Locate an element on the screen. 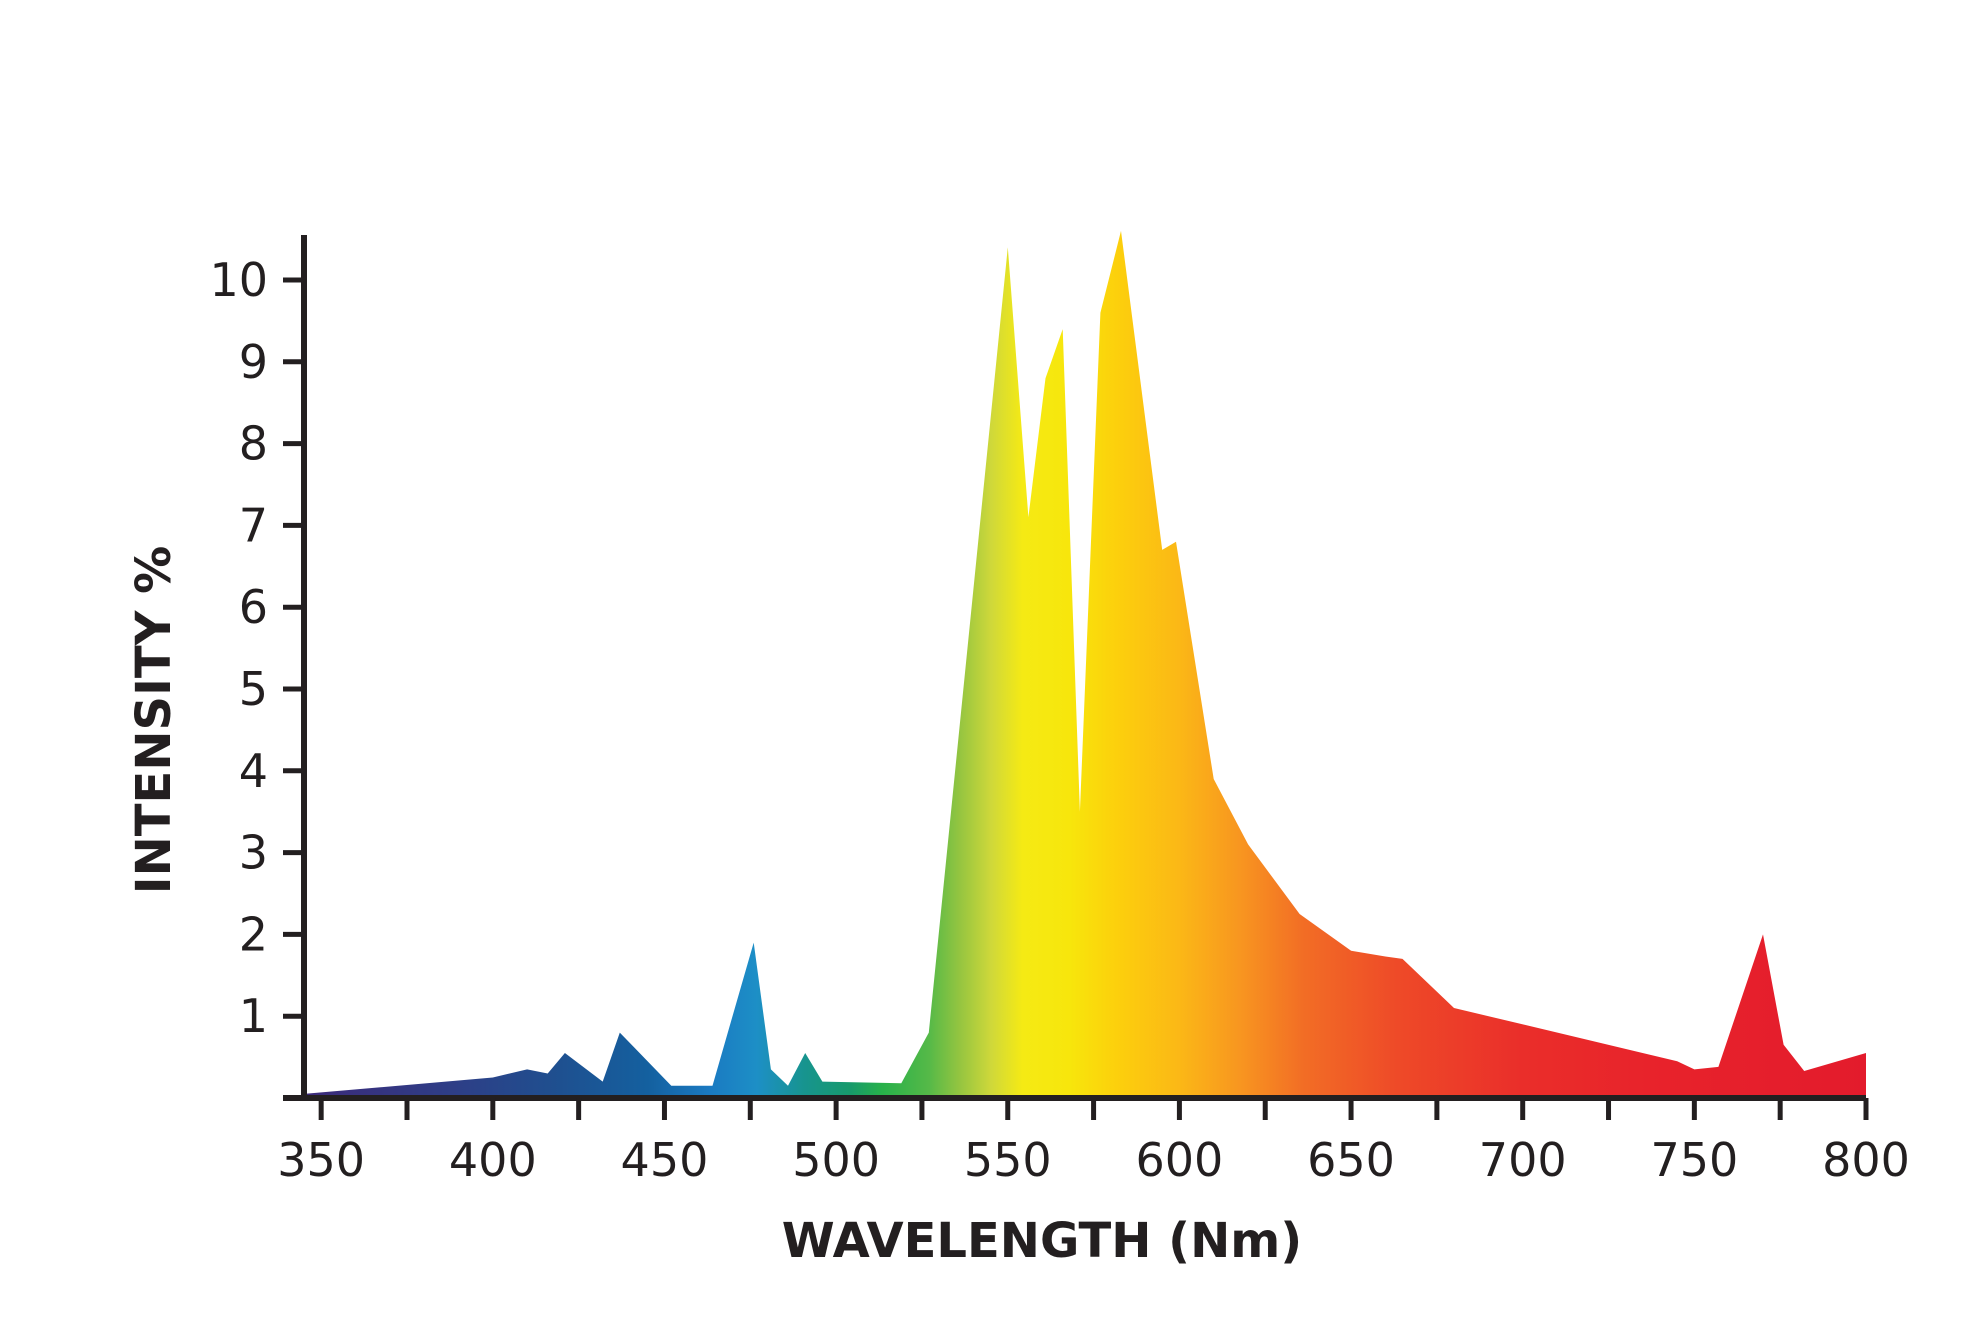  y-tick-label-2: 2 is located at coordinates (253, 934).